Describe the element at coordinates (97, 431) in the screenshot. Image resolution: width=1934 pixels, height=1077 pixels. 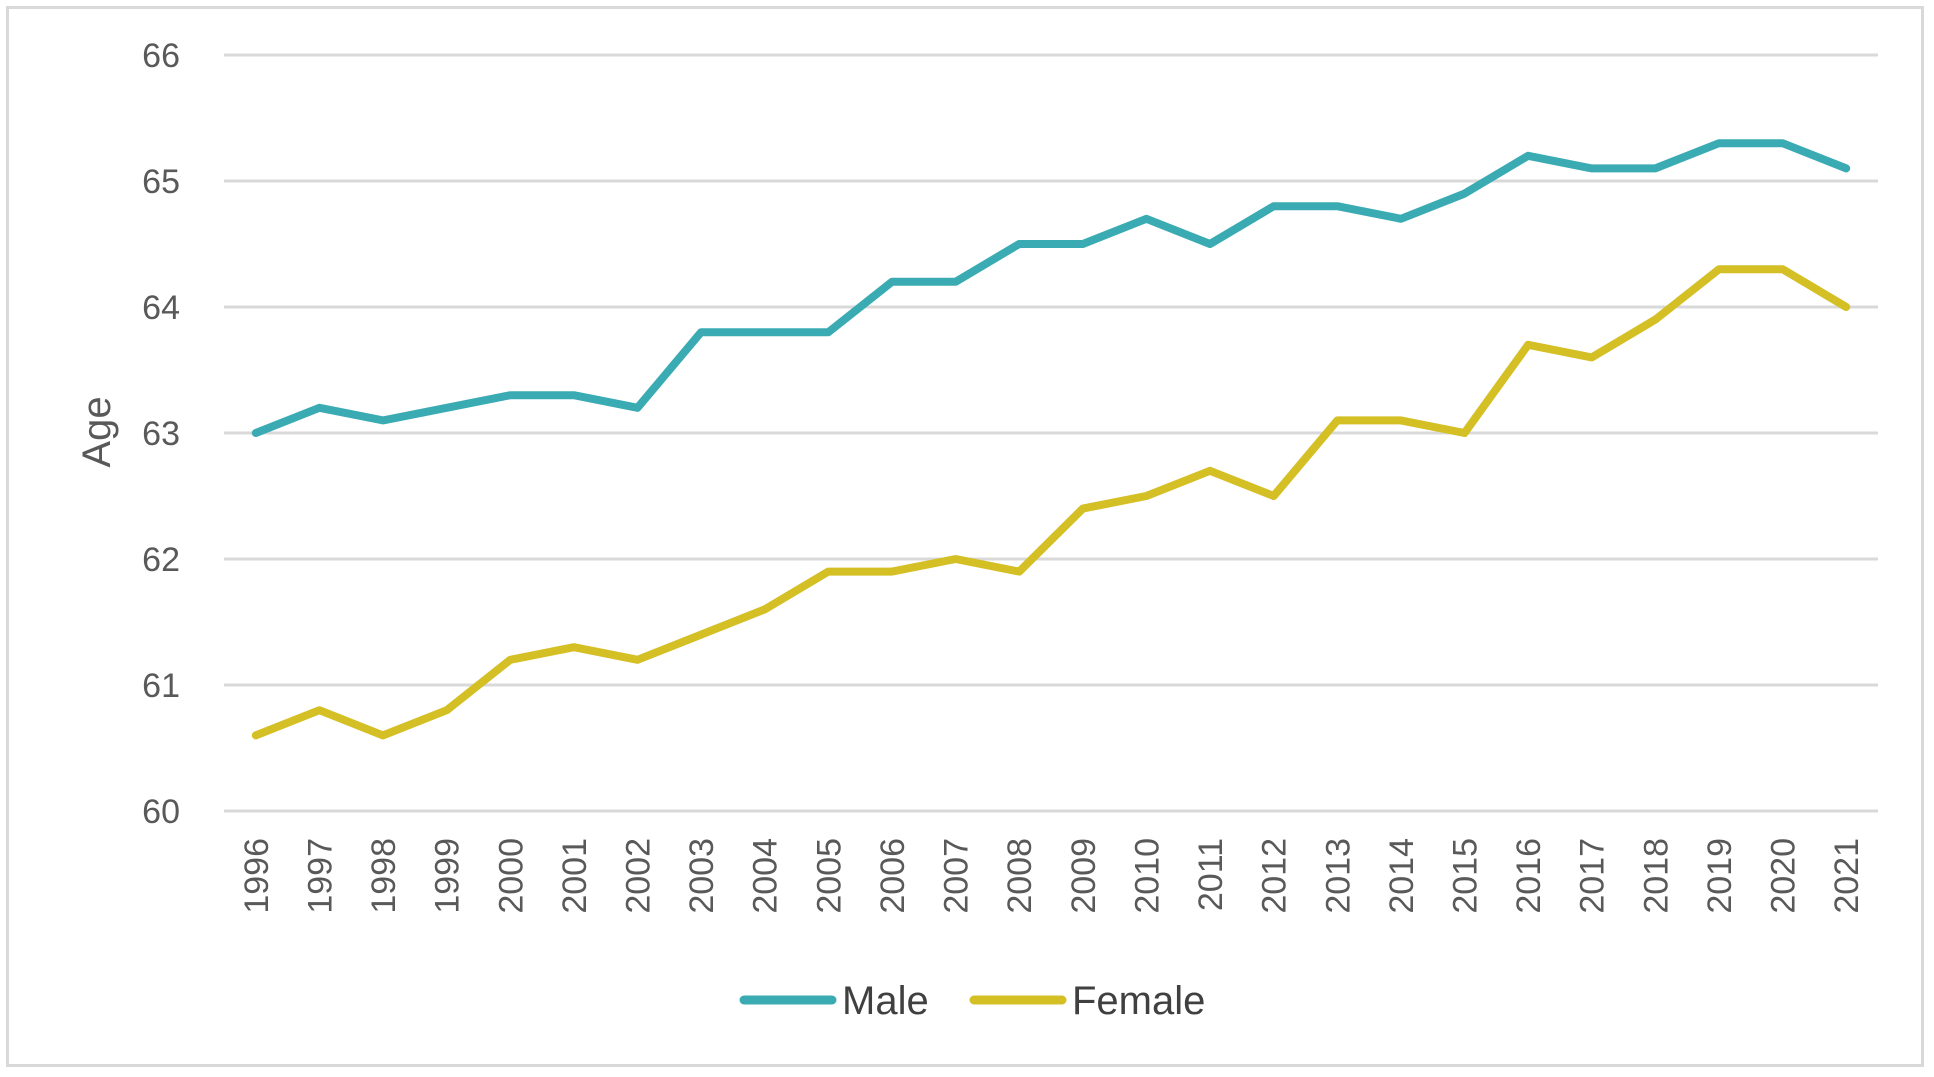
I see `y-axis-title: Age` at that location.